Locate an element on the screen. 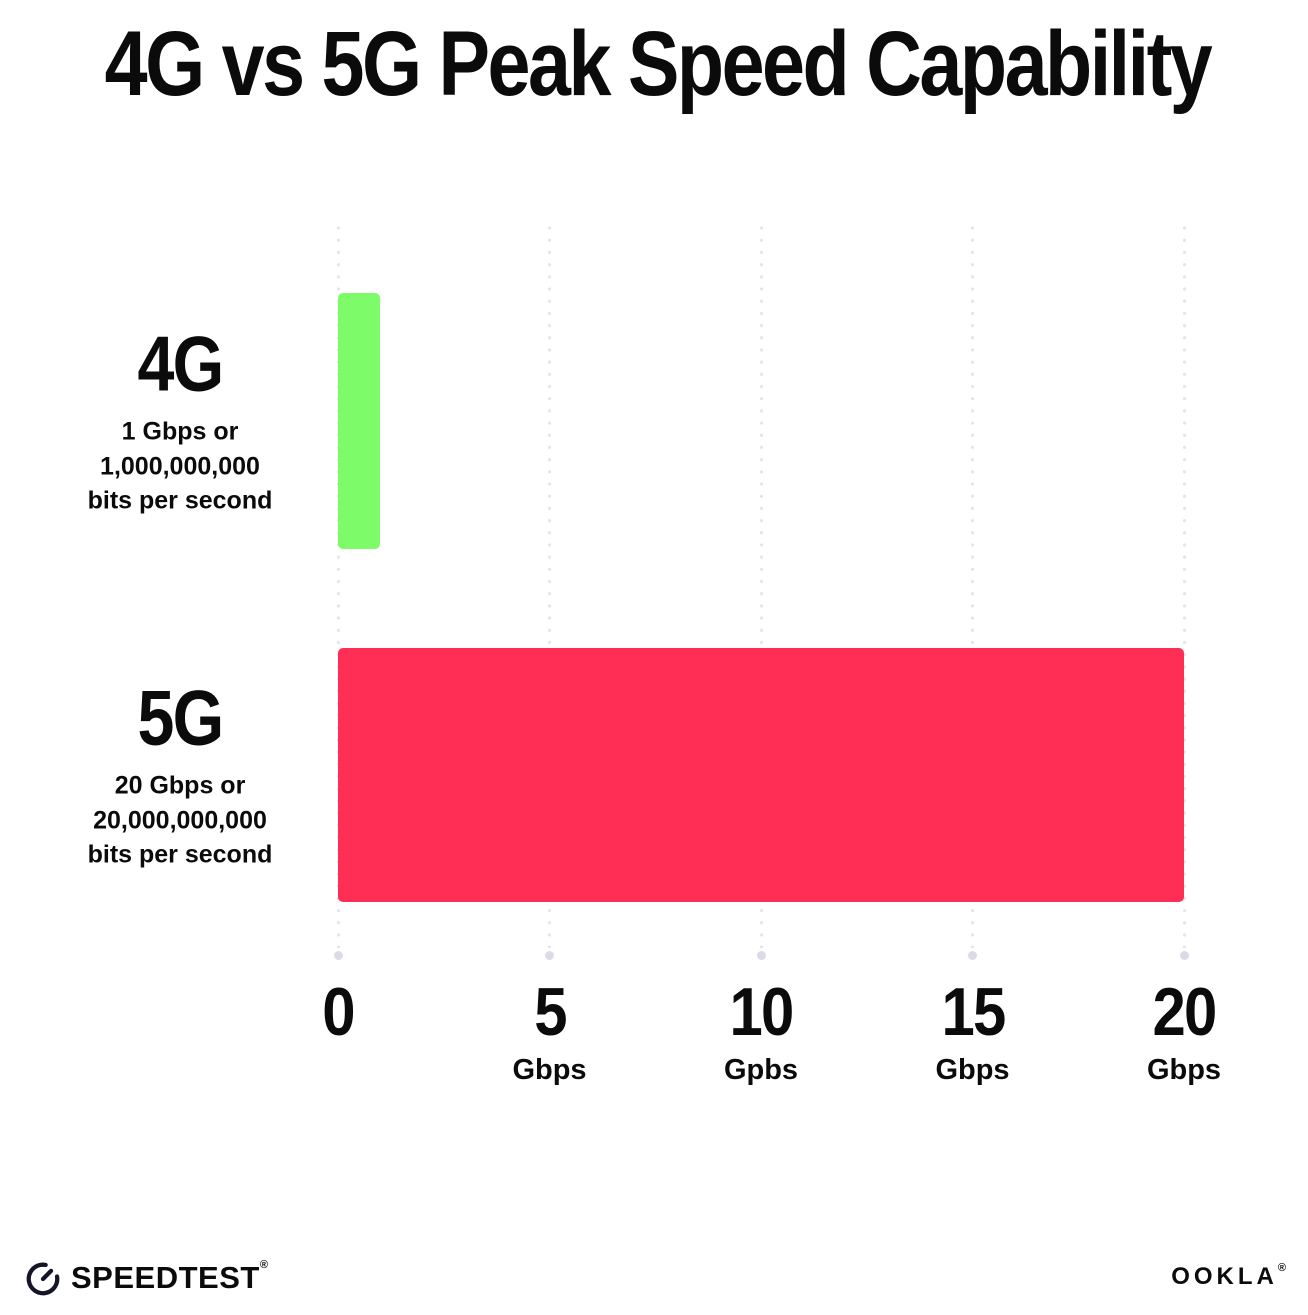 The image size is (1308, 1315). ookla-label-text: OOKLA is located at coordinates (1224, 1276).